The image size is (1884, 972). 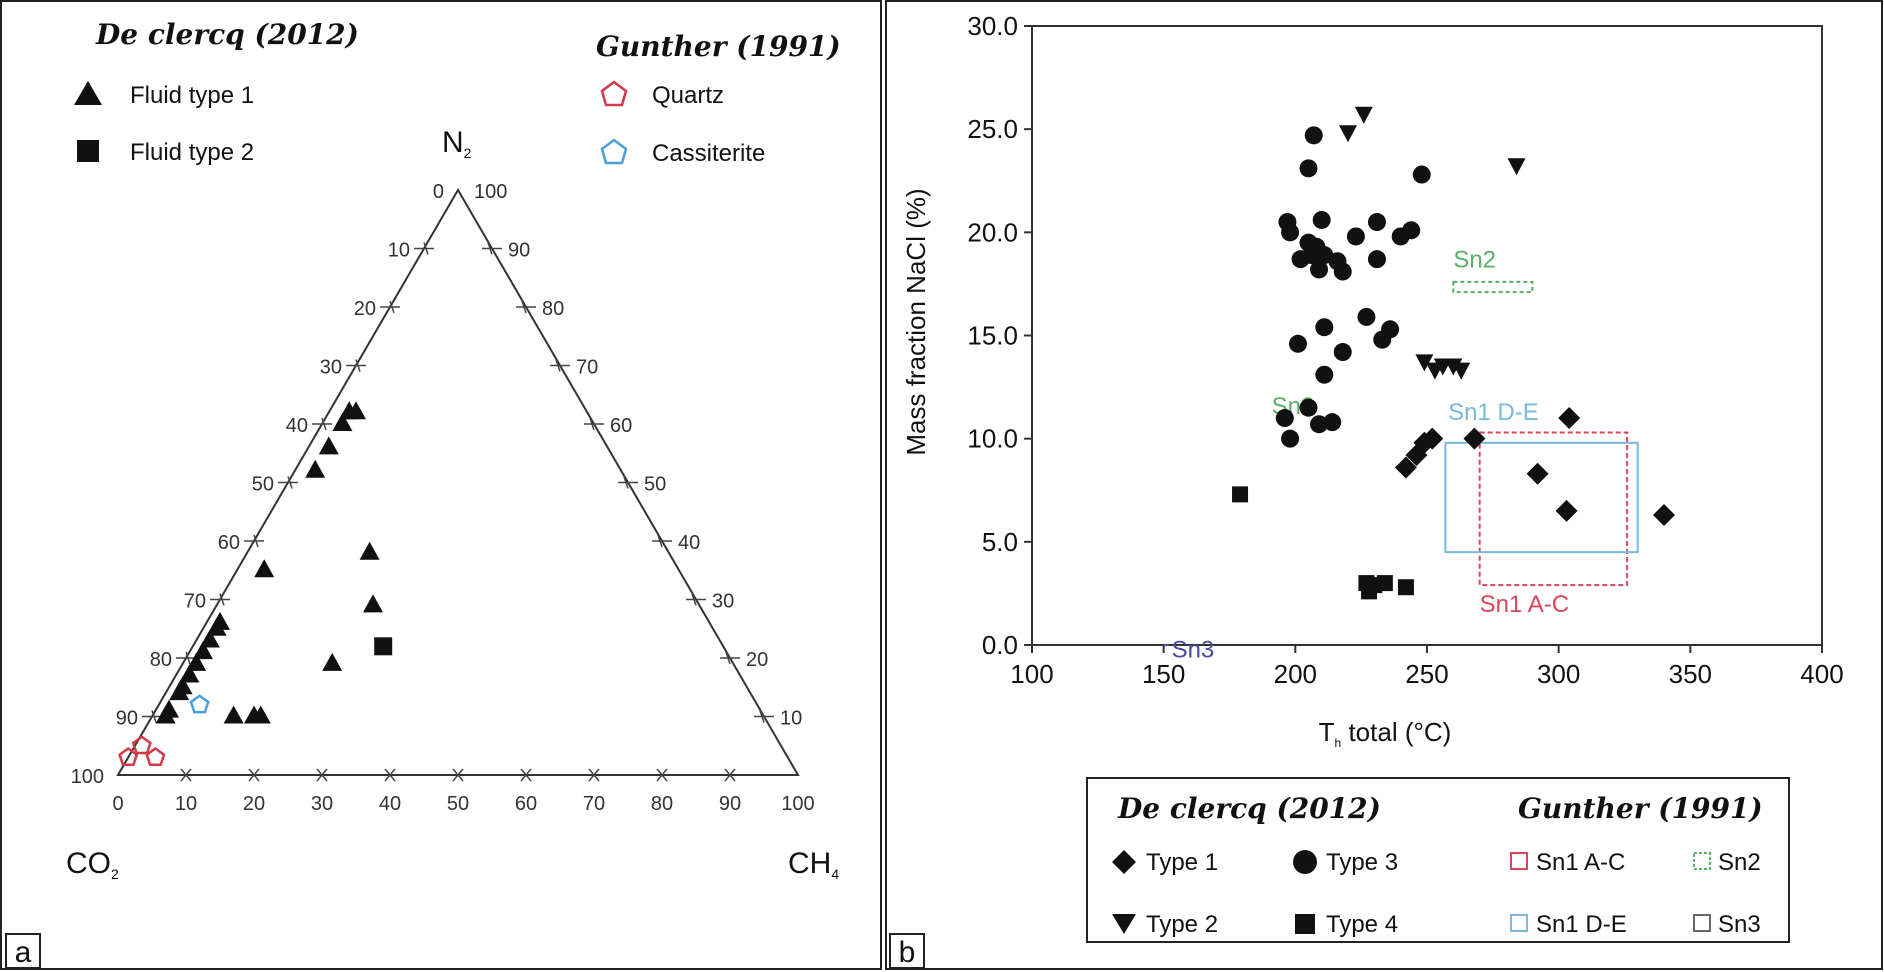 I want to click on region-sn2, so click(x=1493, y=287).